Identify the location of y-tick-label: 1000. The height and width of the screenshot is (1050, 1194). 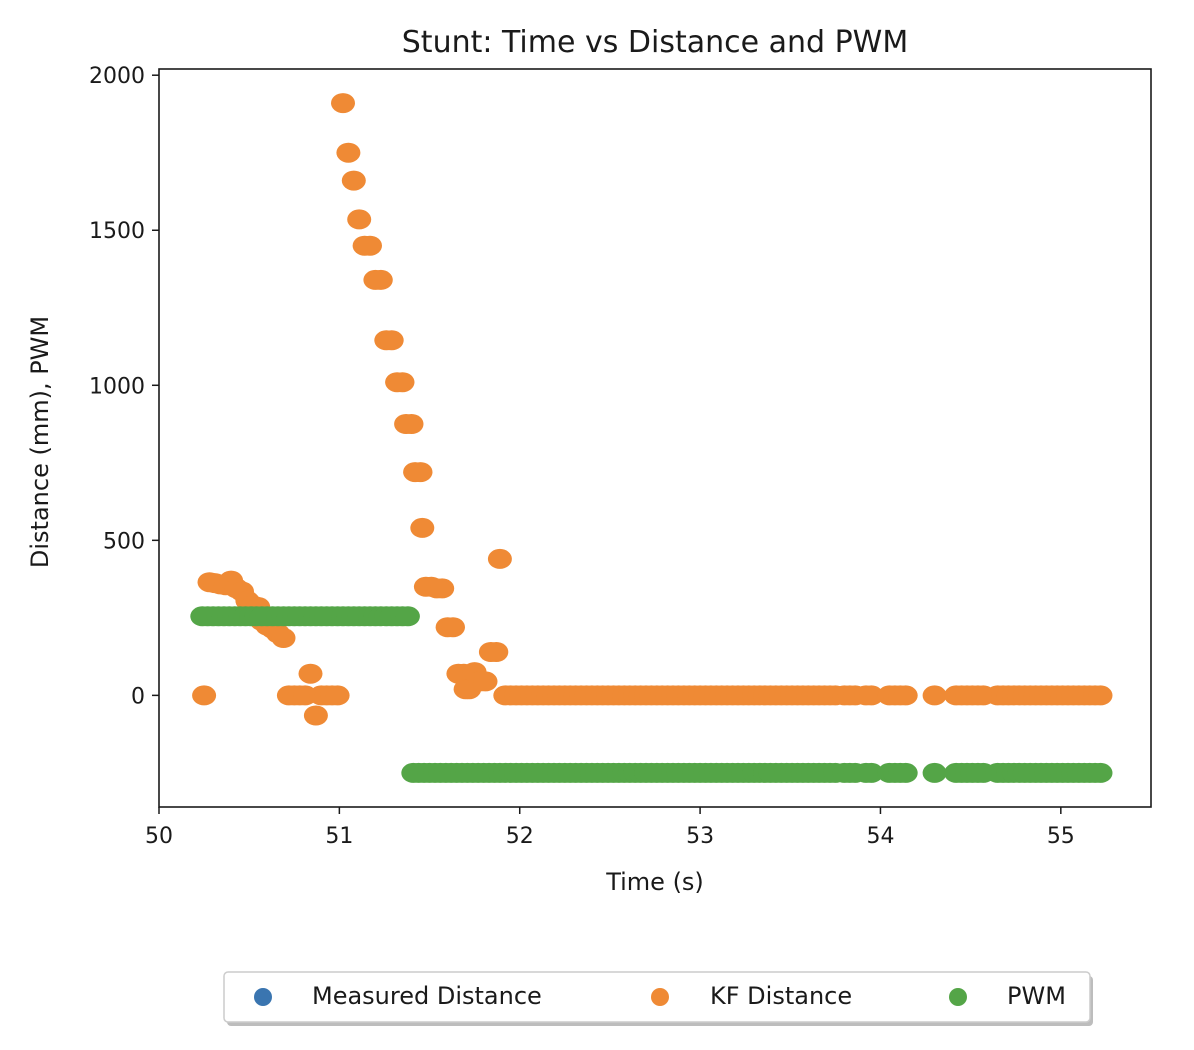
(117, 386).